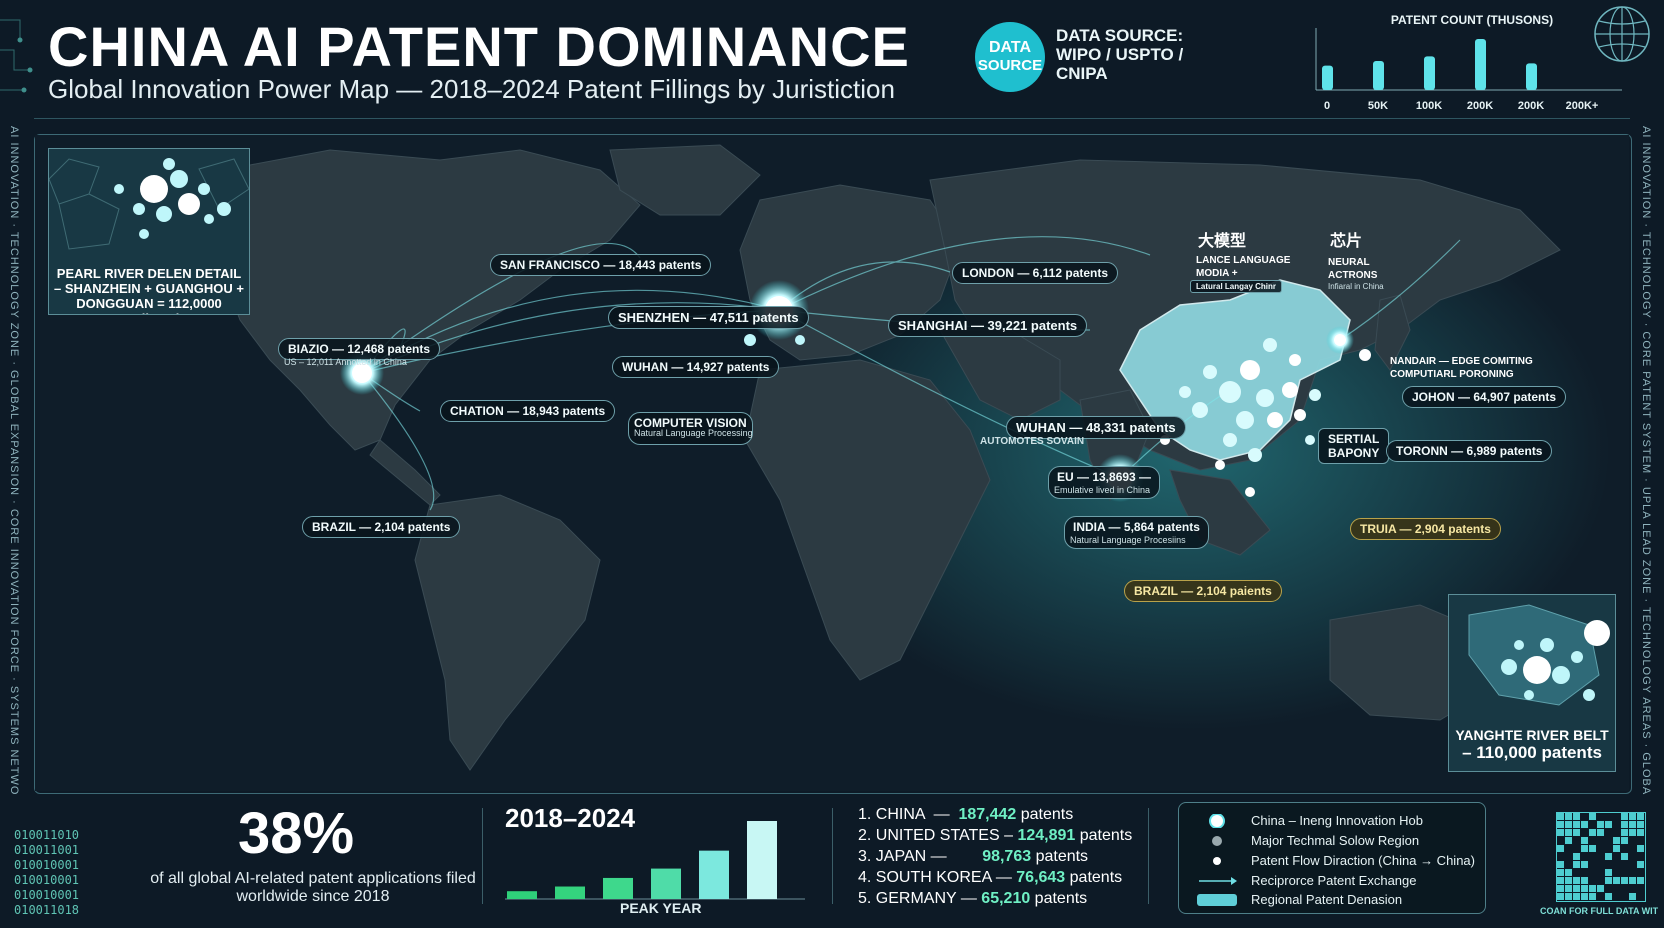  Describe the element at coordinates (1217, 900) in the screenshot. I see `legend-density-swatch` at that location.